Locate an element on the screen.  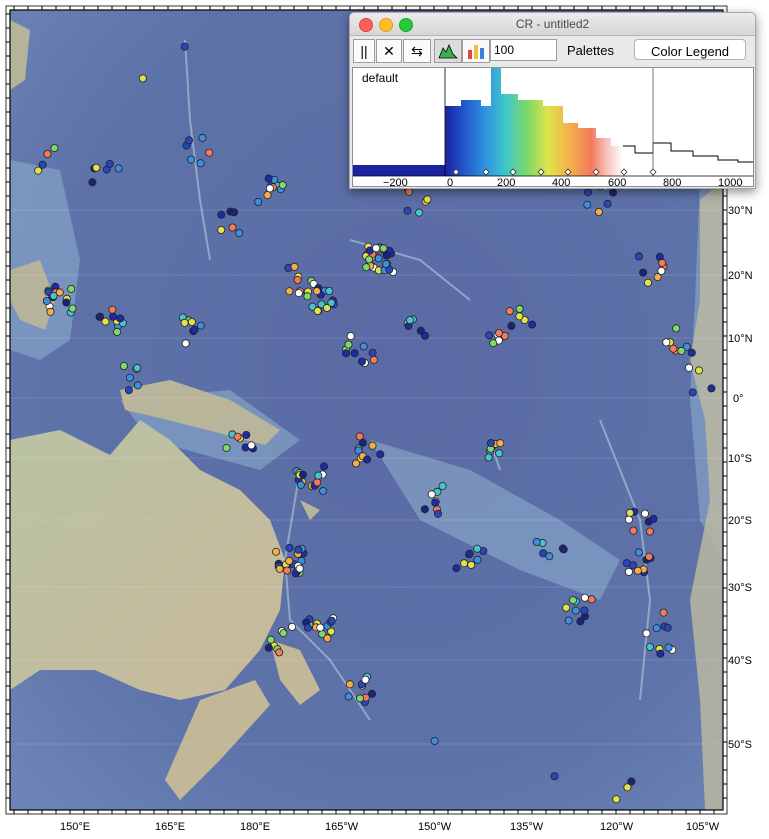
lon-label: 165°E is located at coordinates (170, 827).